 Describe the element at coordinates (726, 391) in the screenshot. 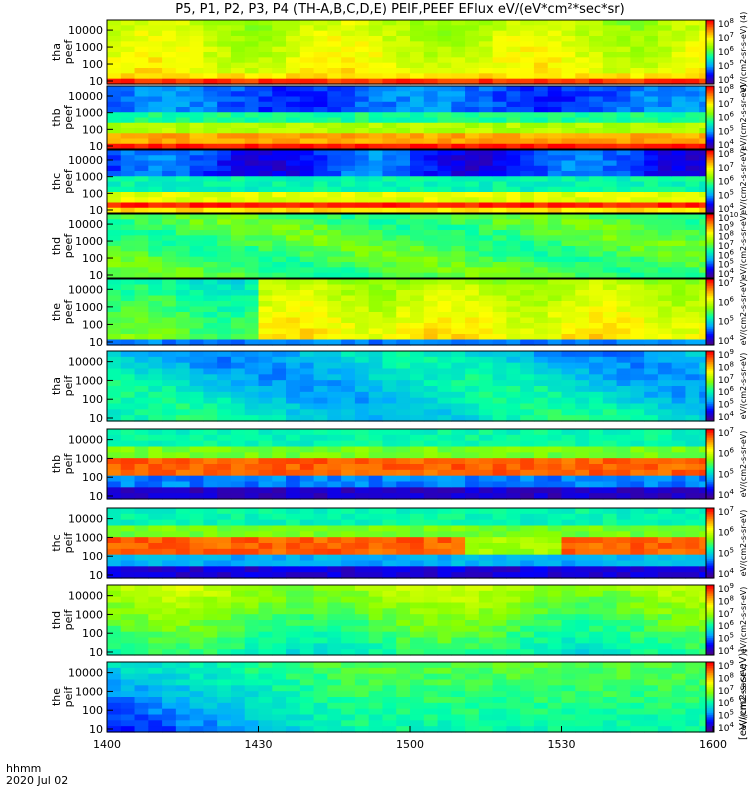

I see `colorbar-tick-label: 10⁶` at that location.